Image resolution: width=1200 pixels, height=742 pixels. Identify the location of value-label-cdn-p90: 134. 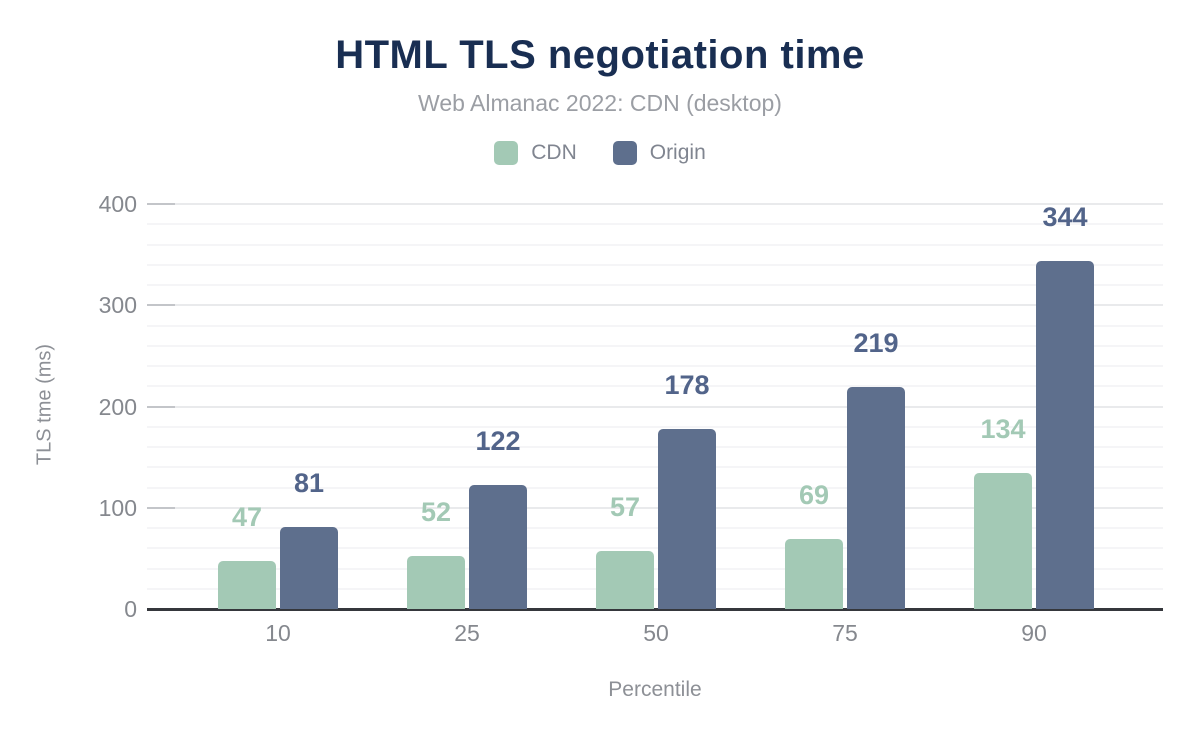
(1003, 429).